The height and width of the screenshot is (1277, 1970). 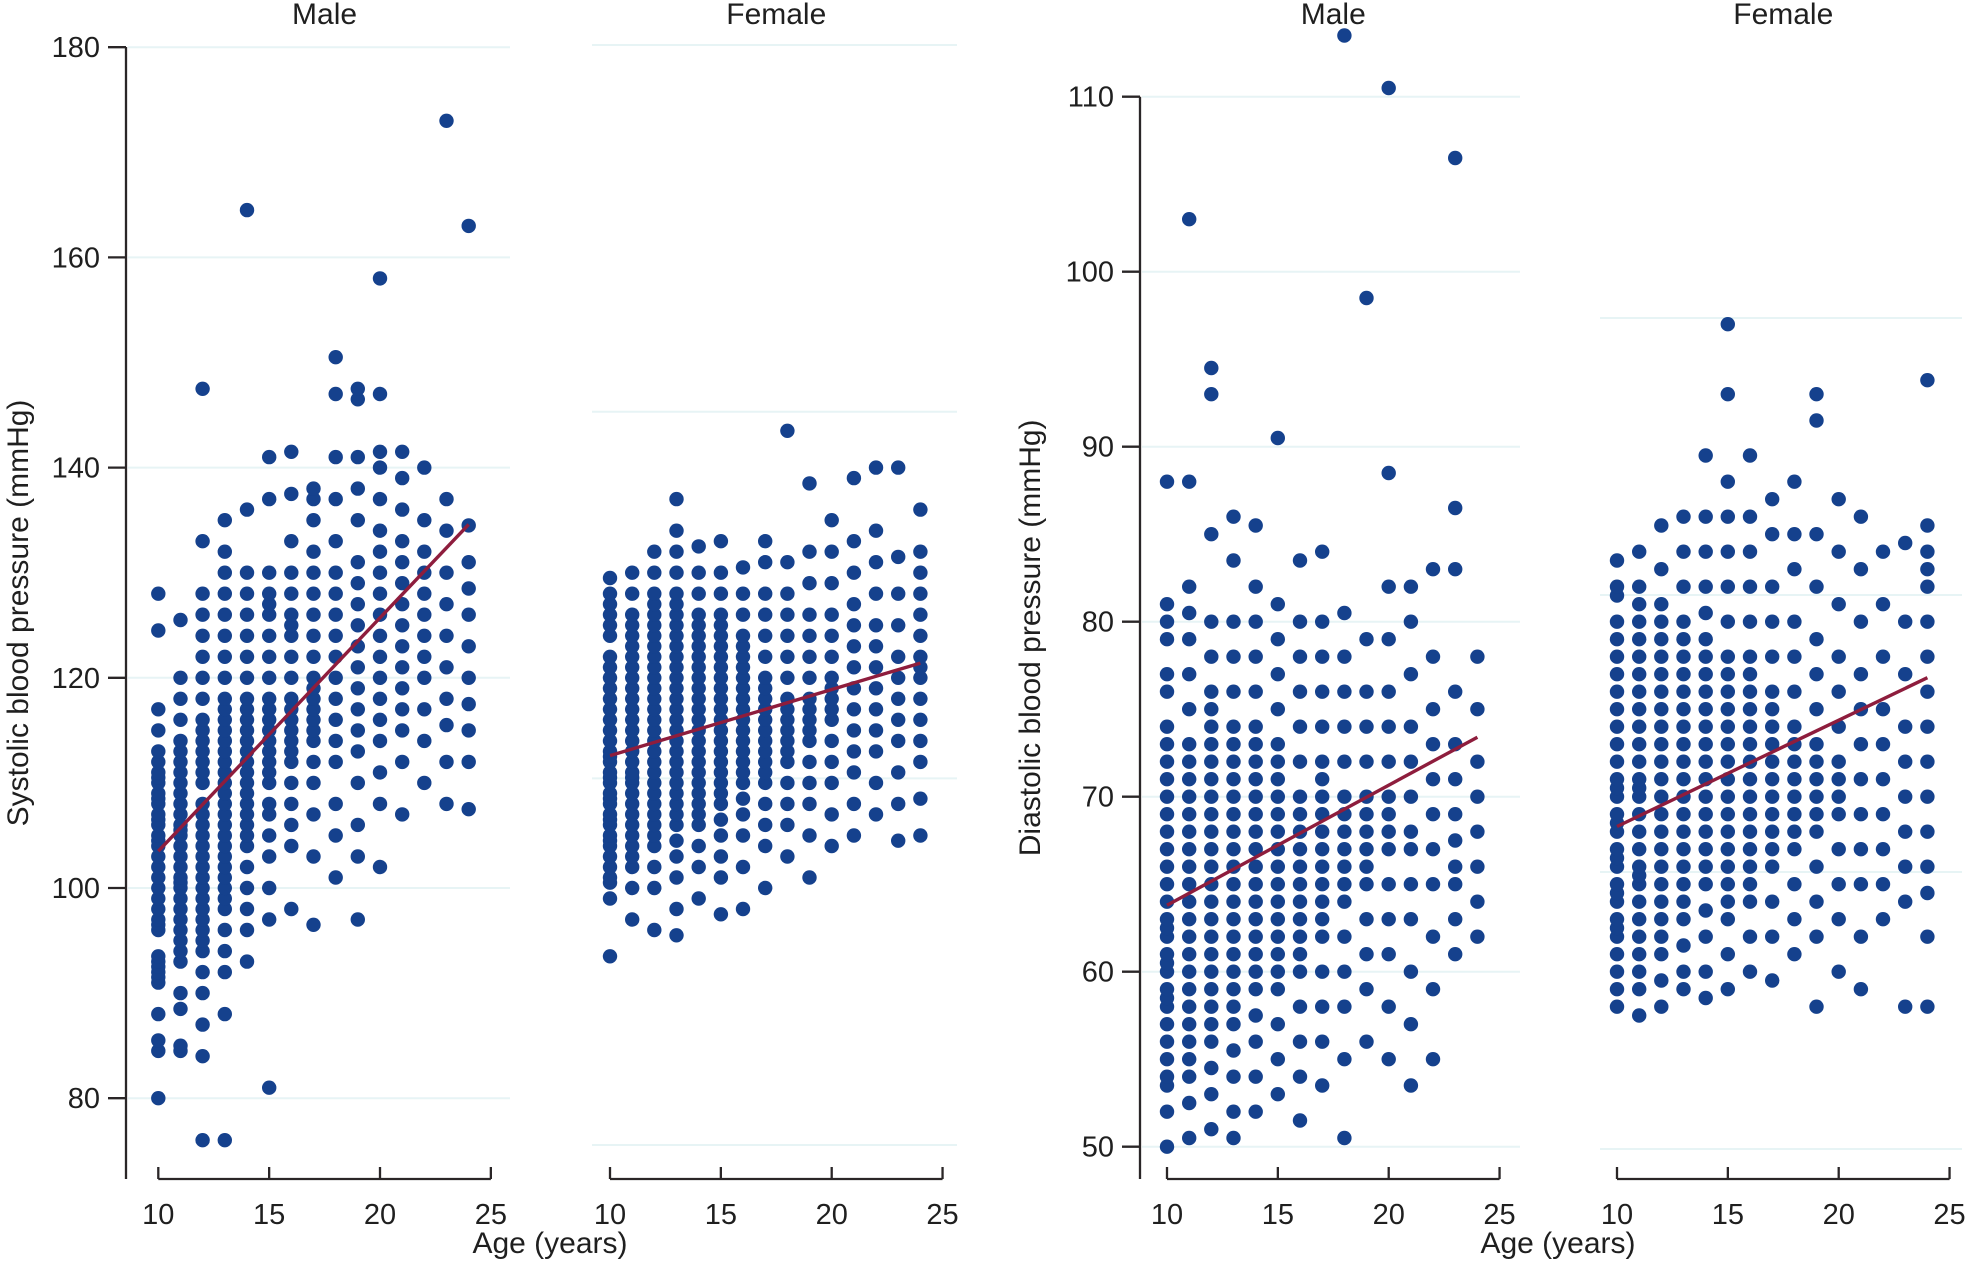 I want to click on x-tick-label: 25, so click(x=491, y=1215).